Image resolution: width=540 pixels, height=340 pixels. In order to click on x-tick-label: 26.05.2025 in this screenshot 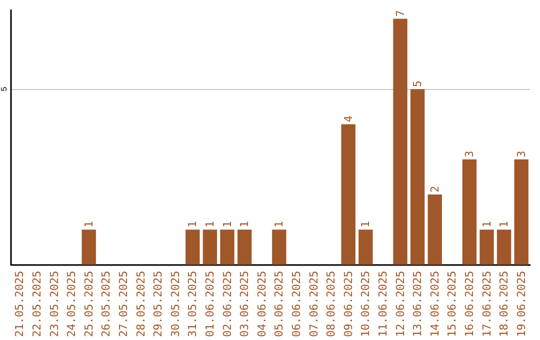, I will do `click(106, 304)`.